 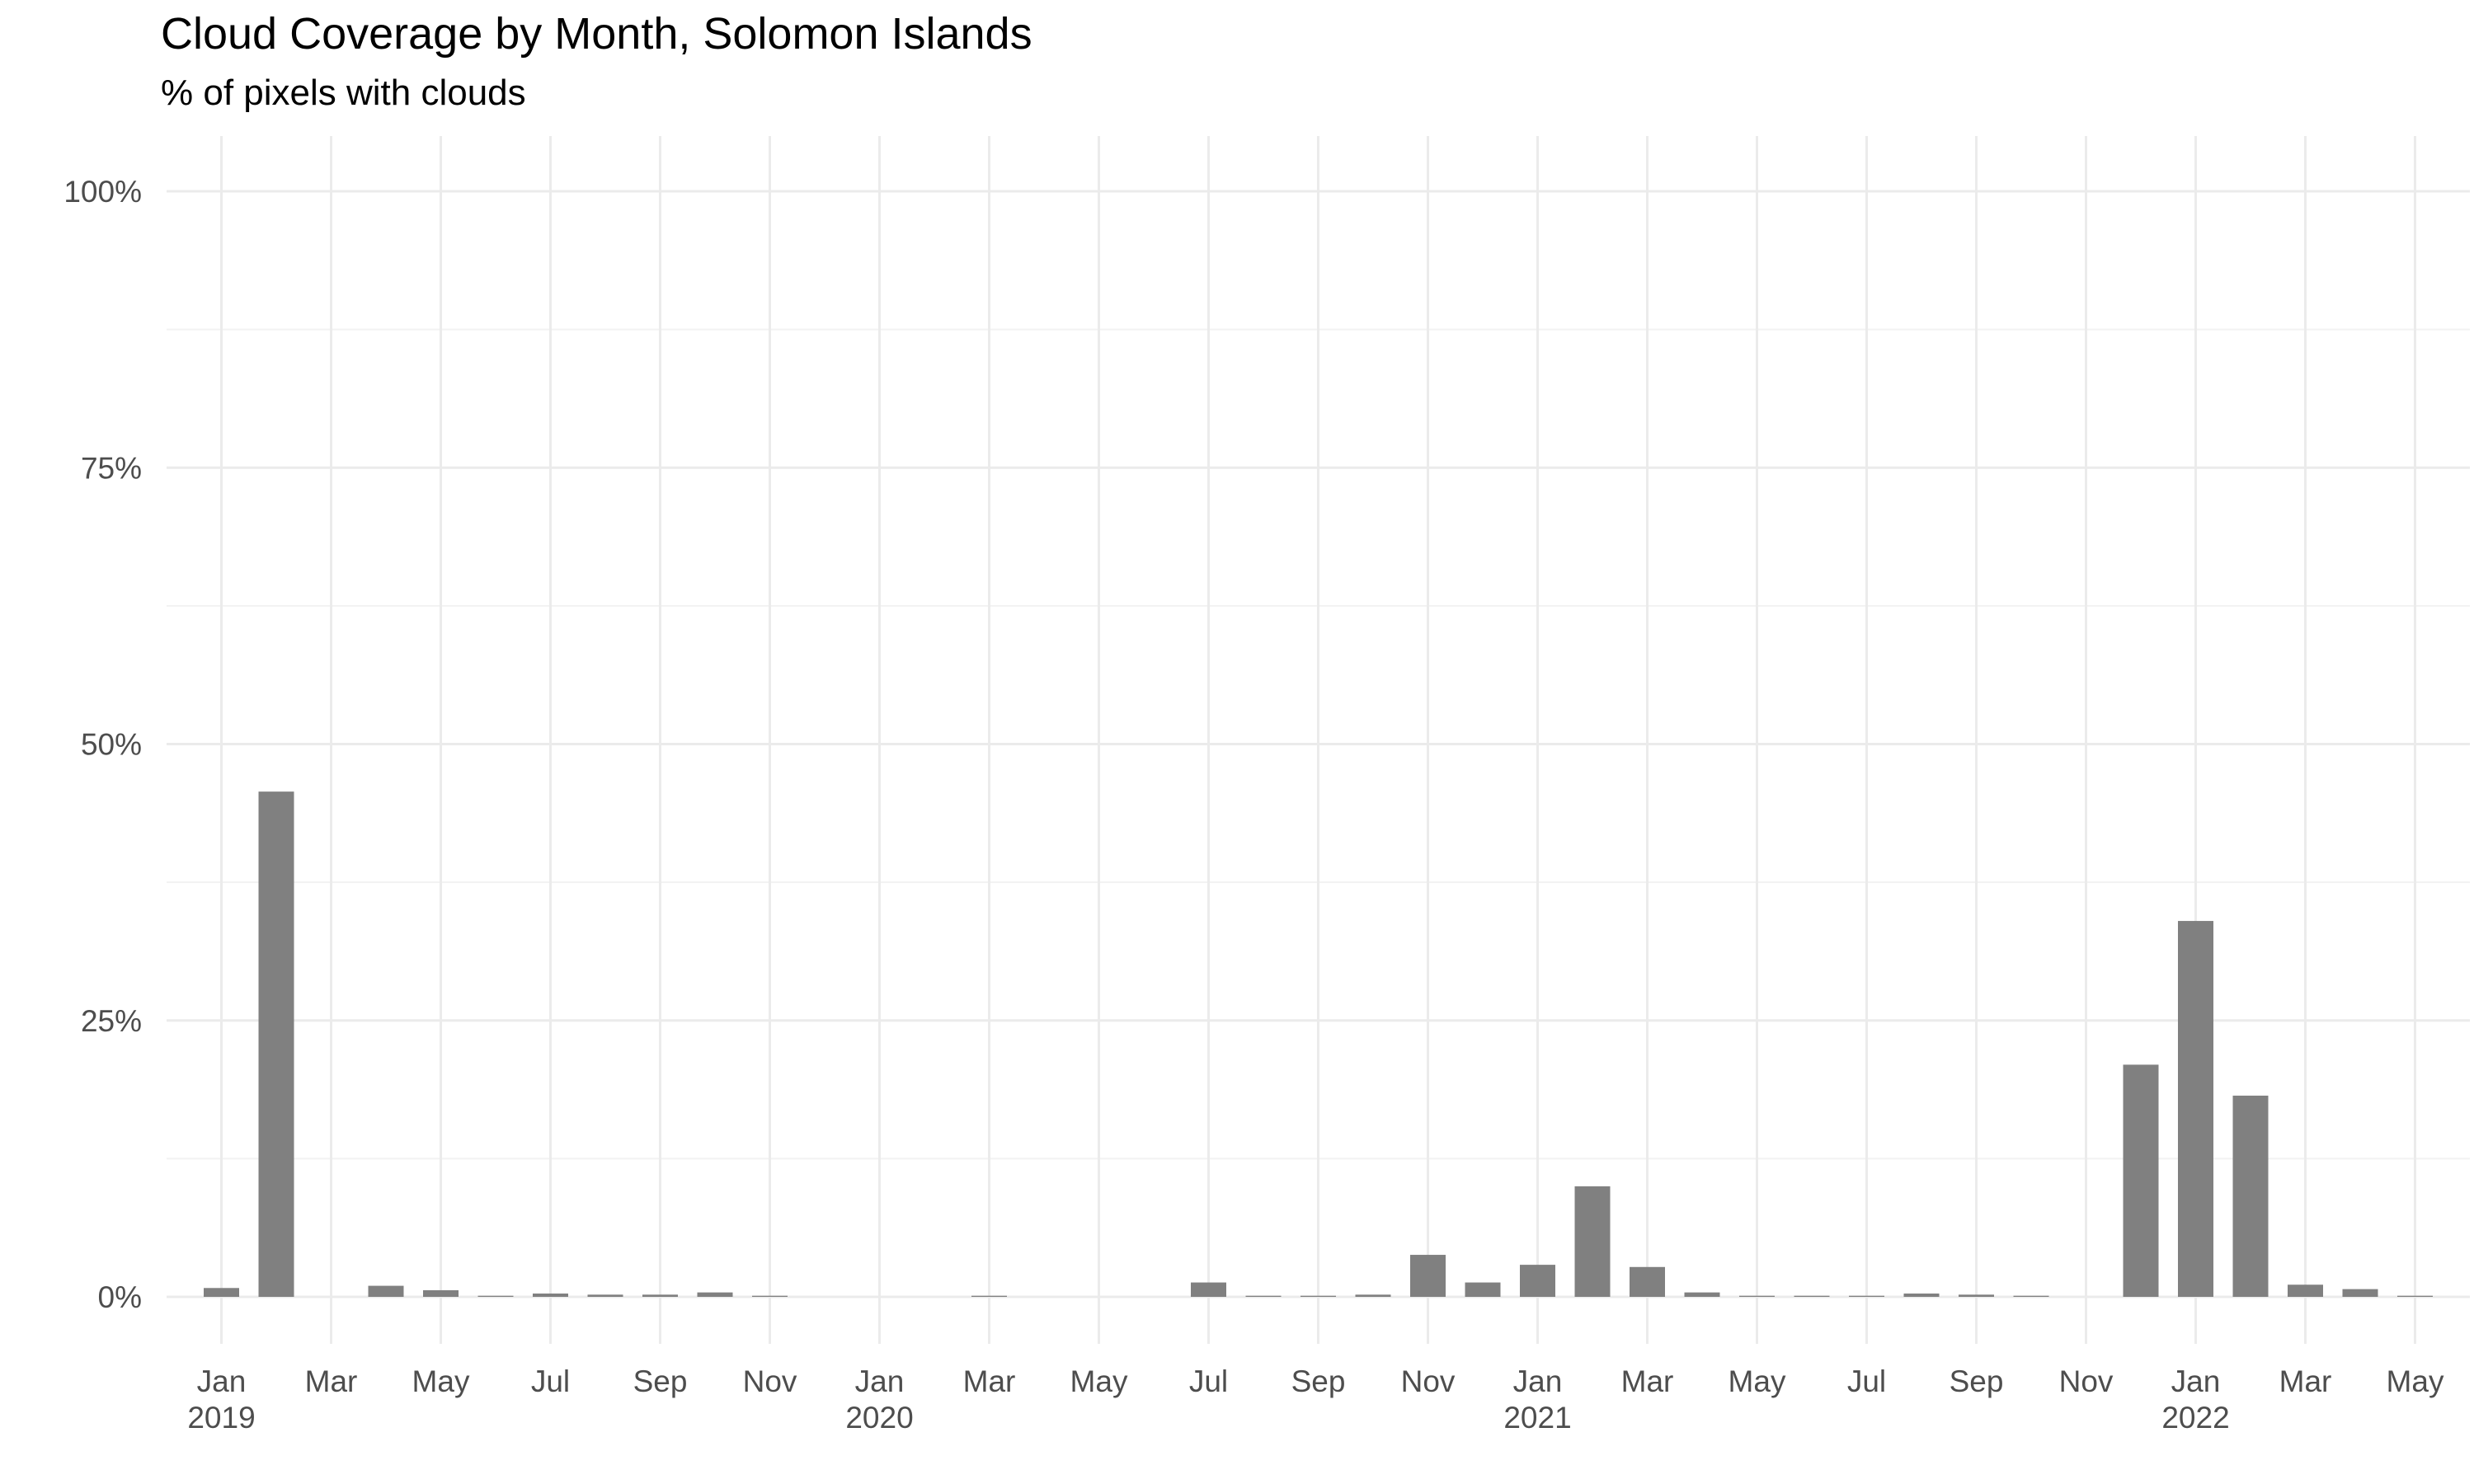 I want to click on x-tick-label-year: 2022, so click(x=2195, y=1418).